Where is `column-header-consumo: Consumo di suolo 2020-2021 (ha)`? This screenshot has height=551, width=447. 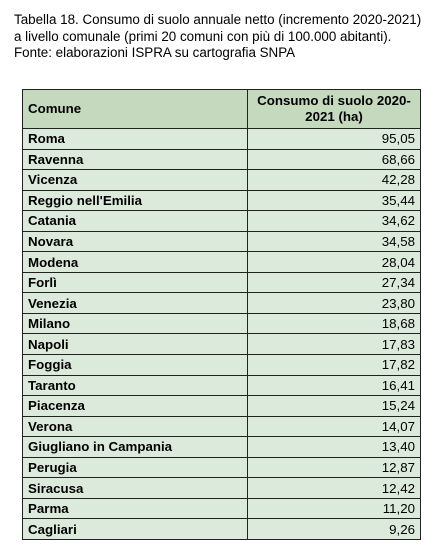
column-header-consumo: Consumo di suolo 2020-2021 (ha) is located at coordinates (334, 109).